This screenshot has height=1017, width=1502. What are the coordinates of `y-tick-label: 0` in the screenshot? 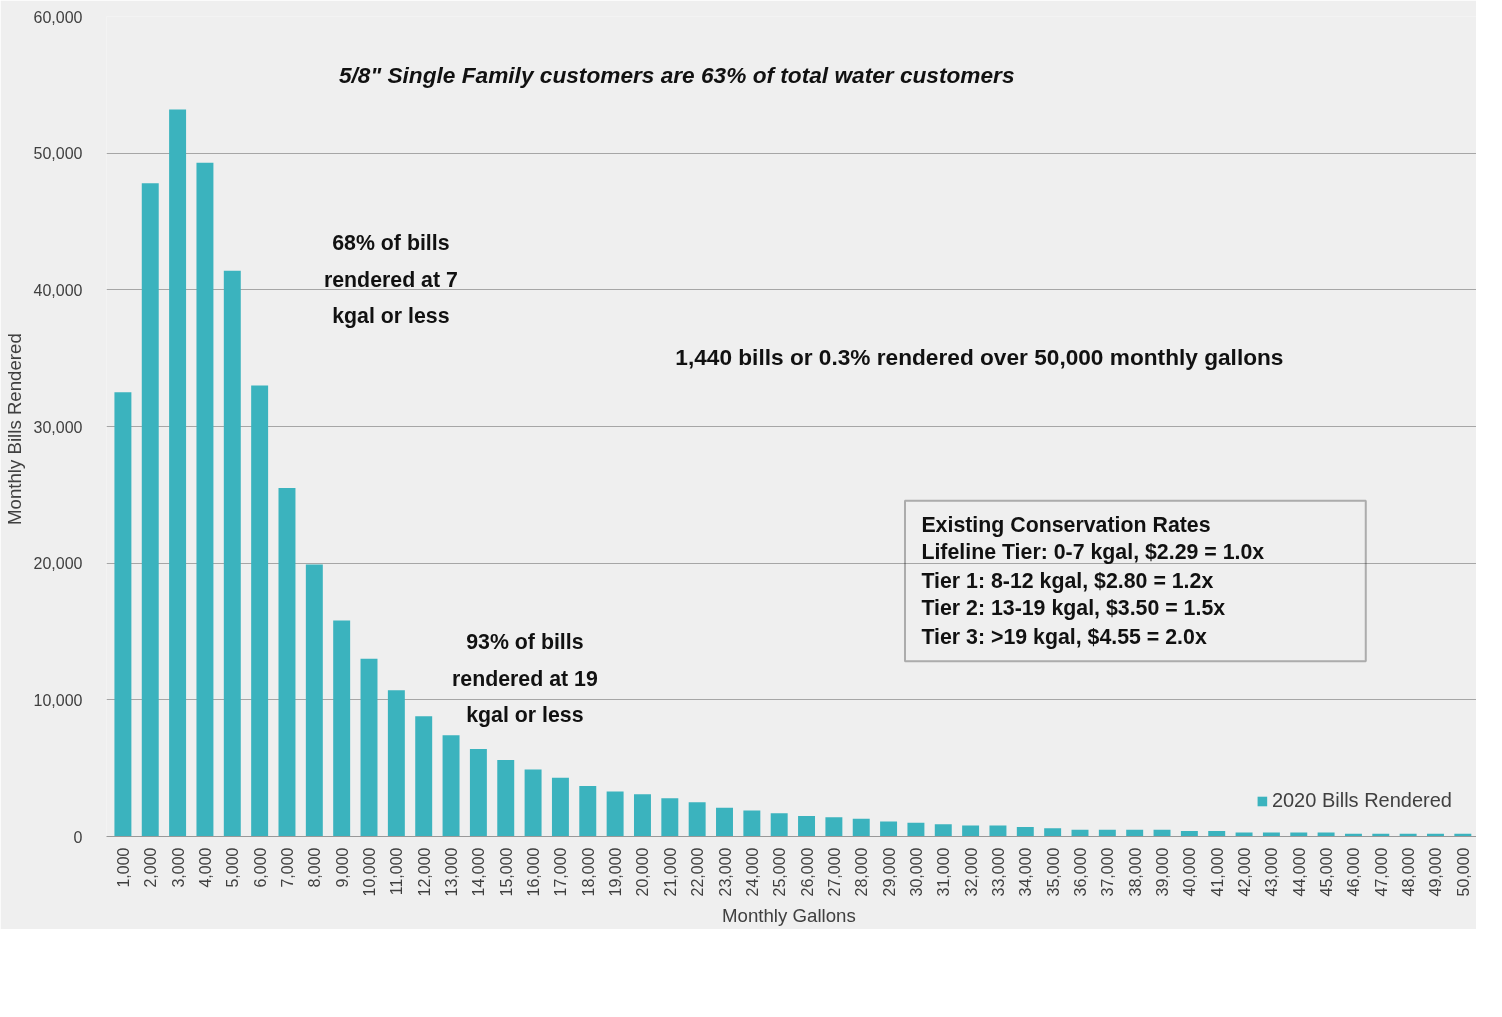 It's located at (78, 837).